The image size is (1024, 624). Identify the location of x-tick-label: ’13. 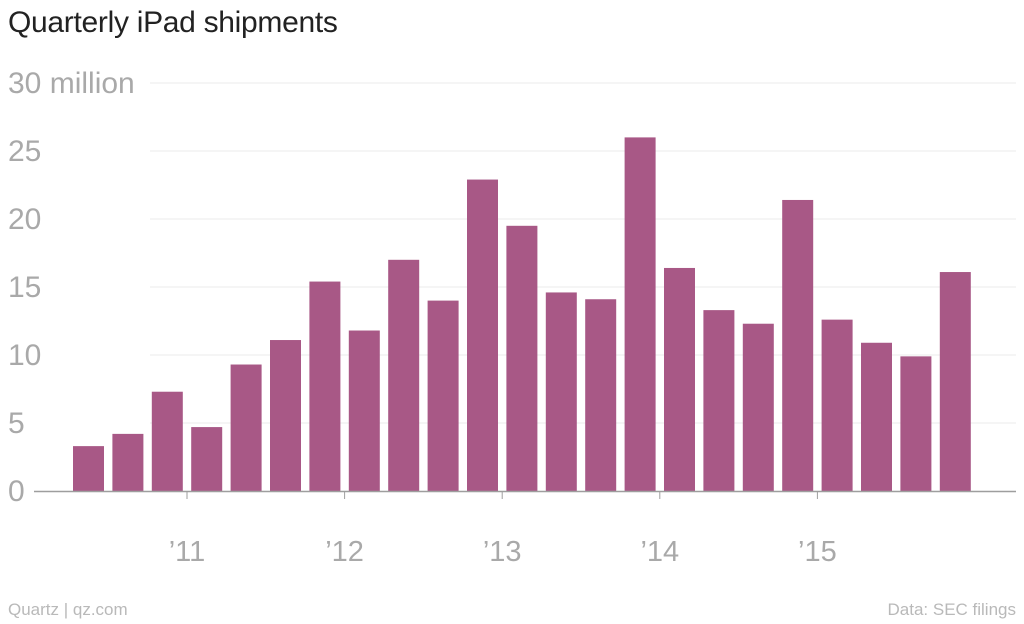
(502, 552).